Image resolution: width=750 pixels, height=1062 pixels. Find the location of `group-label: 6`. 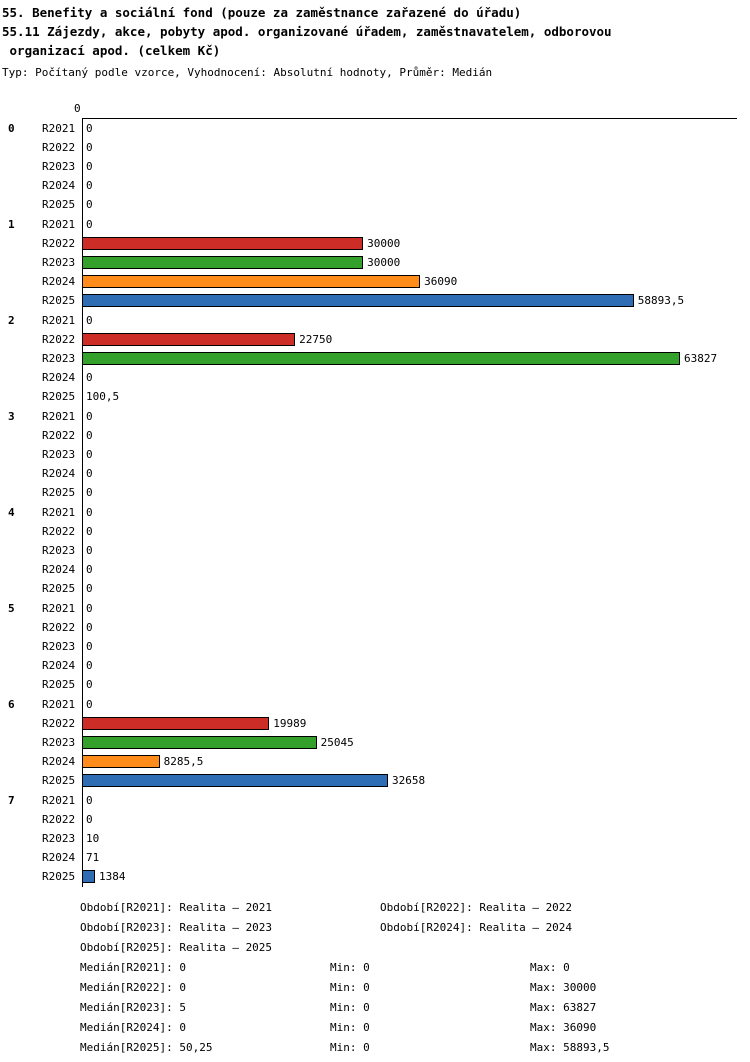

group-label: 6 is located at coordinates (11, 704).